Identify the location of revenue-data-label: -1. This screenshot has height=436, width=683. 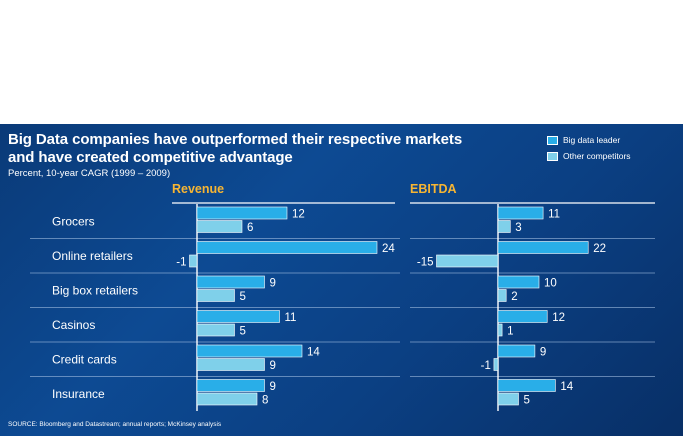
(181, 263).